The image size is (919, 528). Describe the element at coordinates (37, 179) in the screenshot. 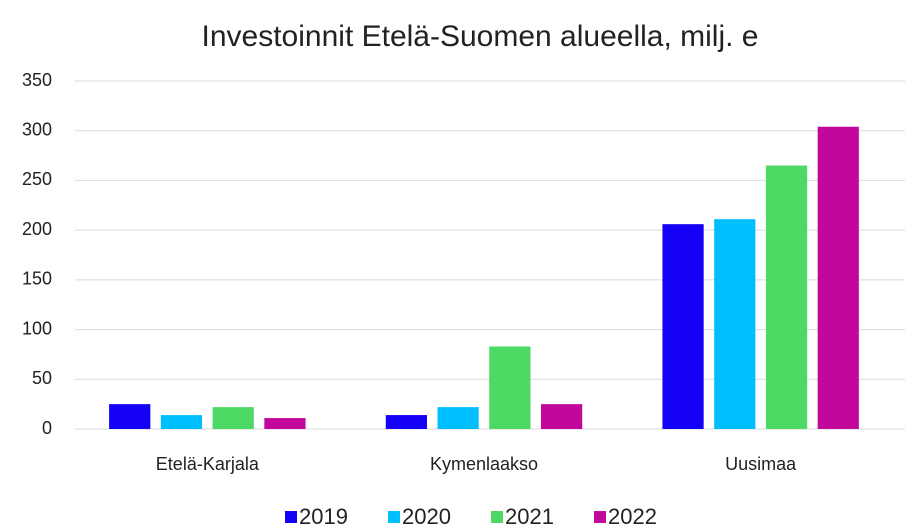

I see `y-tick-label: 250` at that location.